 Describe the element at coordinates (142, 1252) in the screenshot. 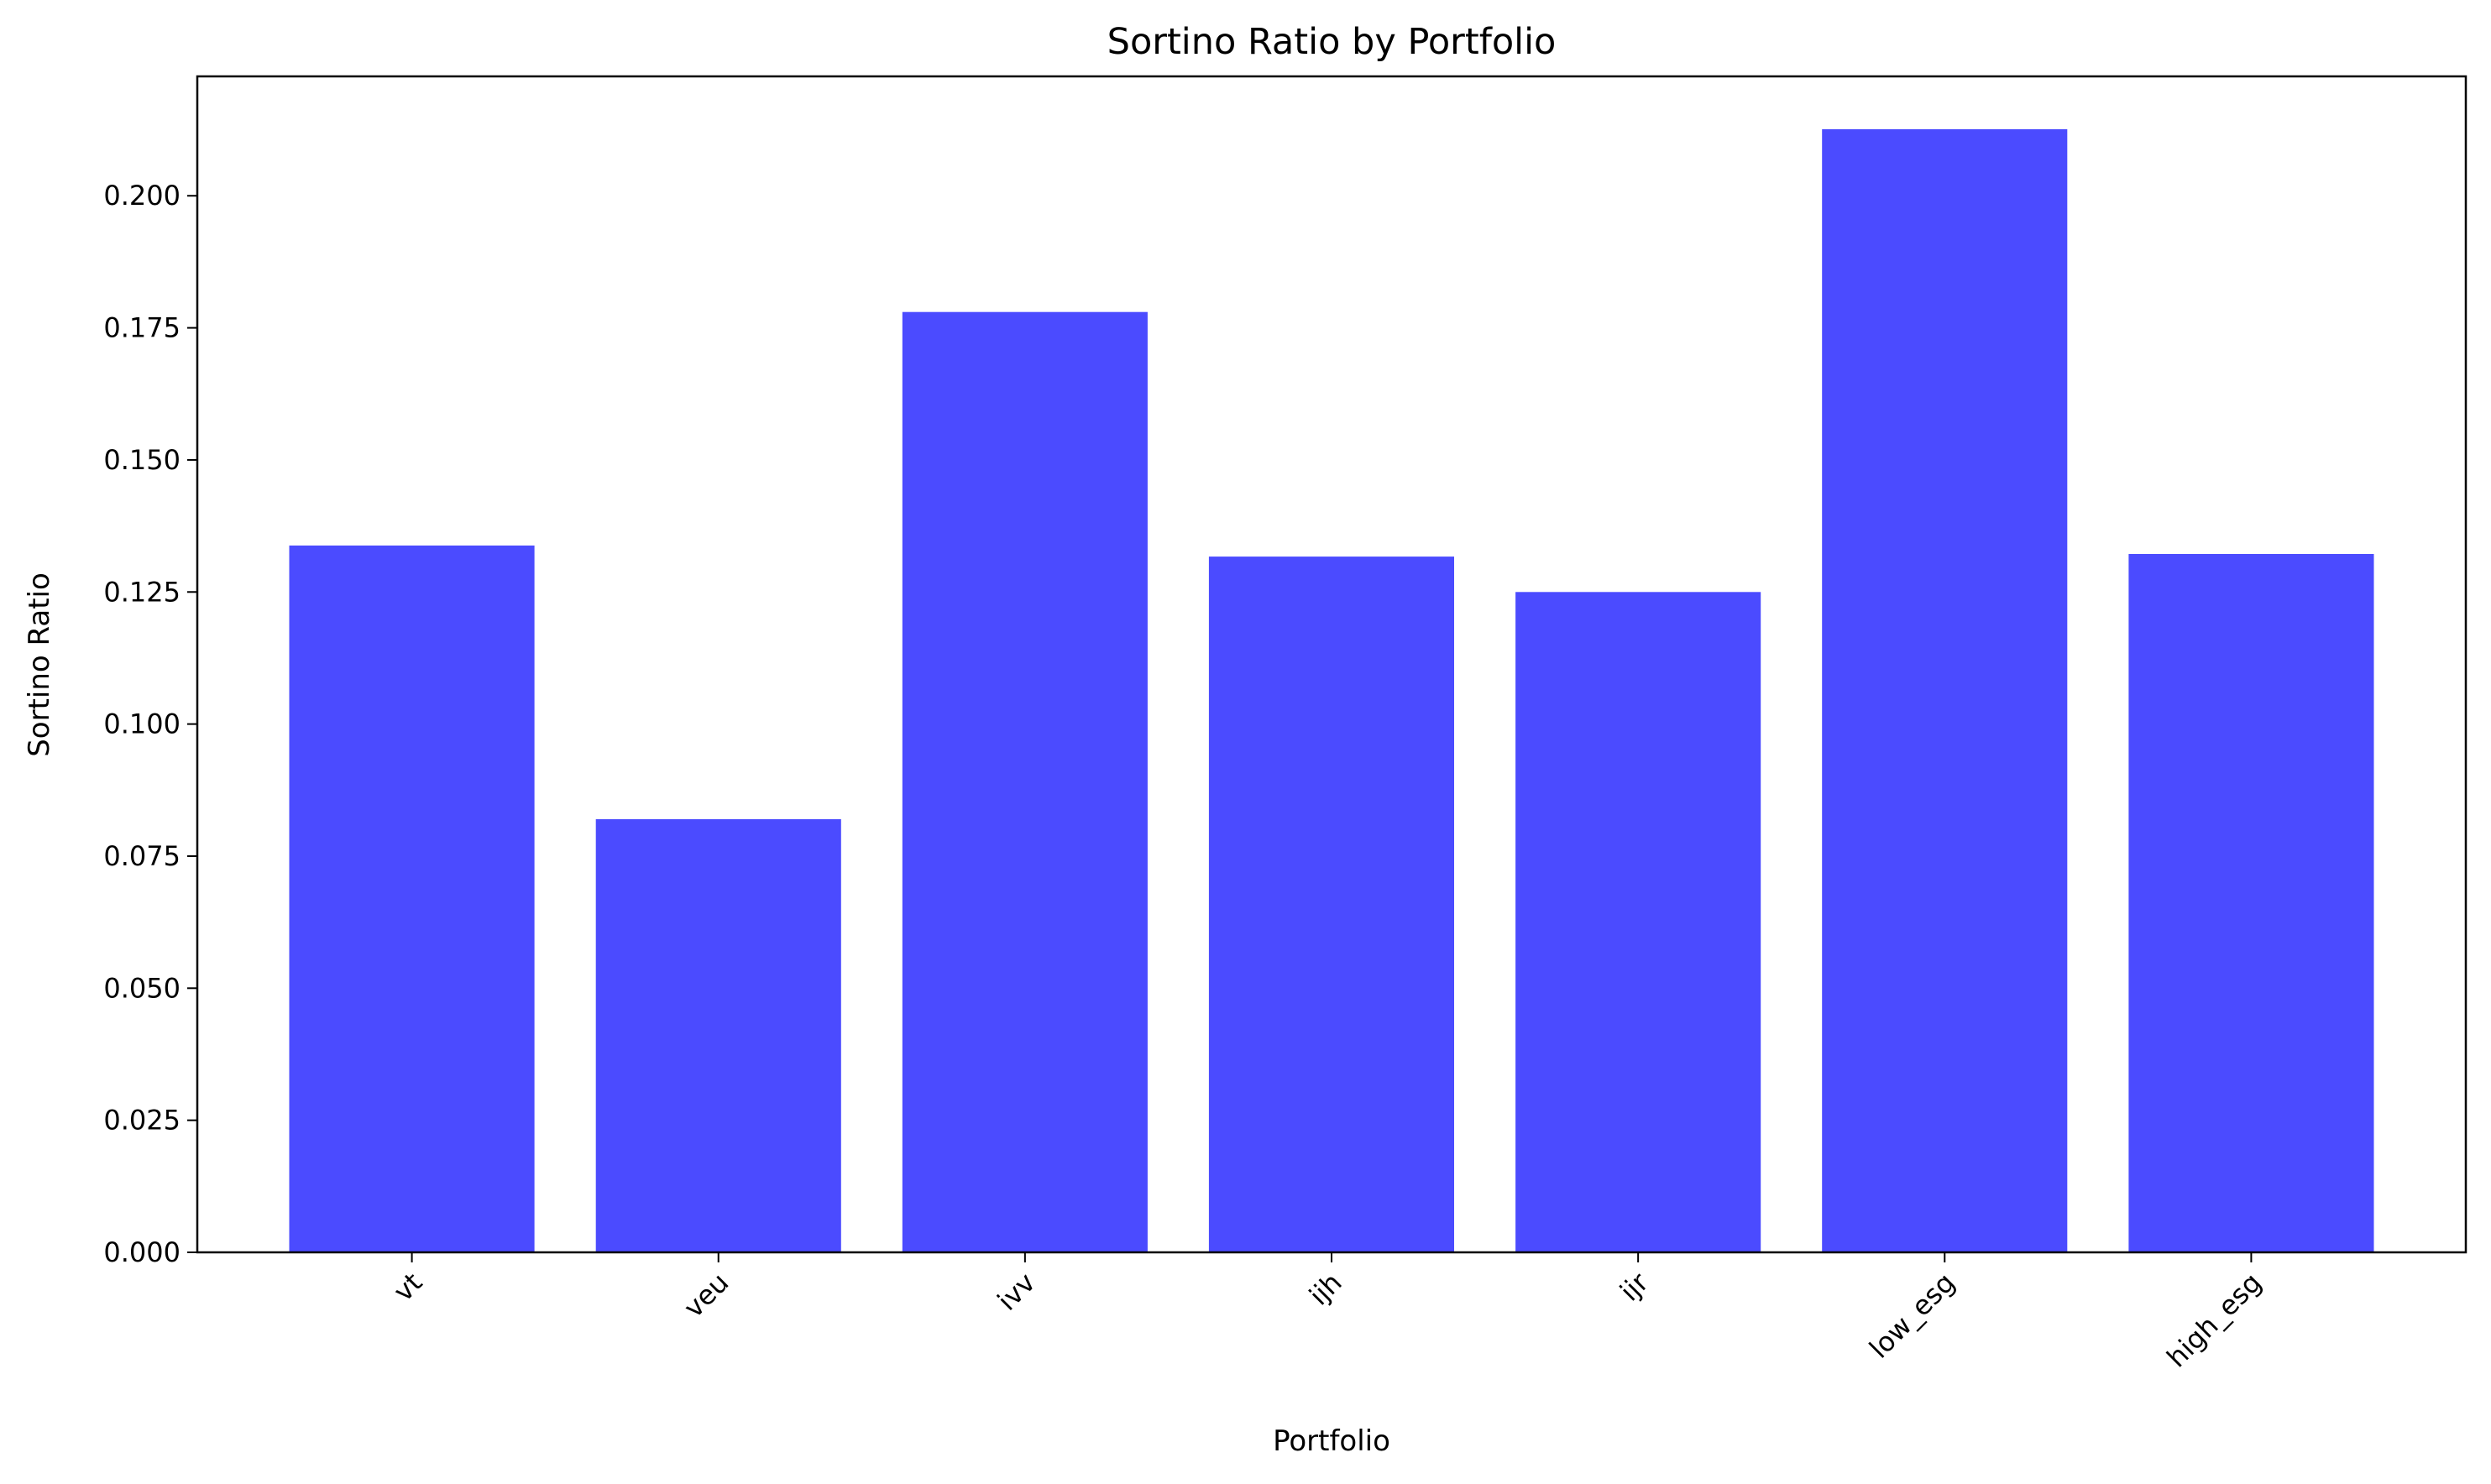

I see `y-tick-label: 0.000` at that location.